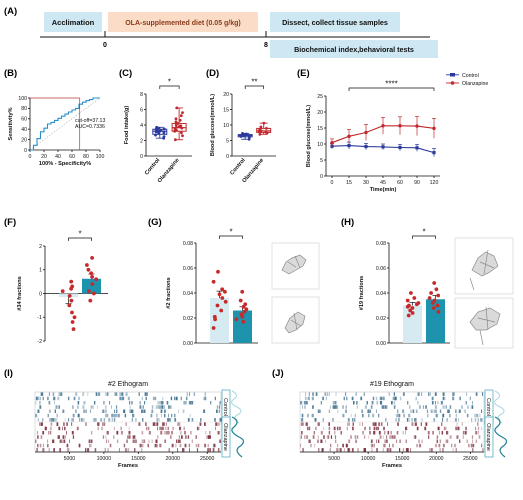  Describe the element at coordinates (226, 95) in the screenshot. I see `y-tick-label: 20` at that location.